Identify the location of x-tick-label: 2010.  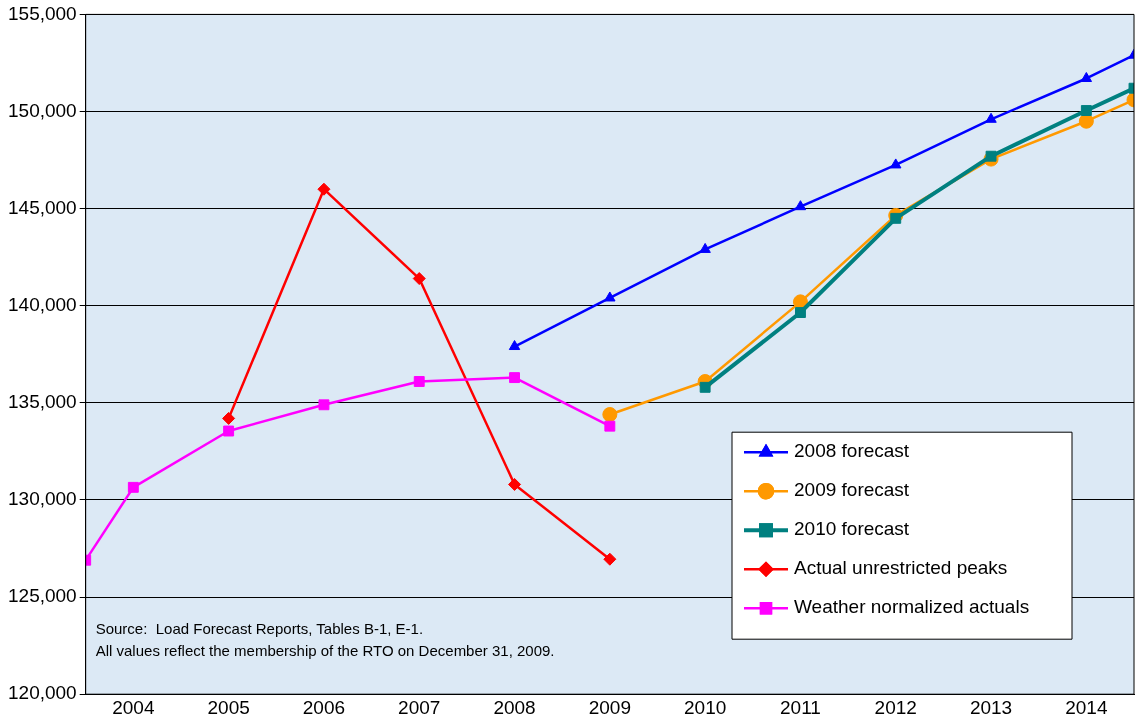
(705, 707).